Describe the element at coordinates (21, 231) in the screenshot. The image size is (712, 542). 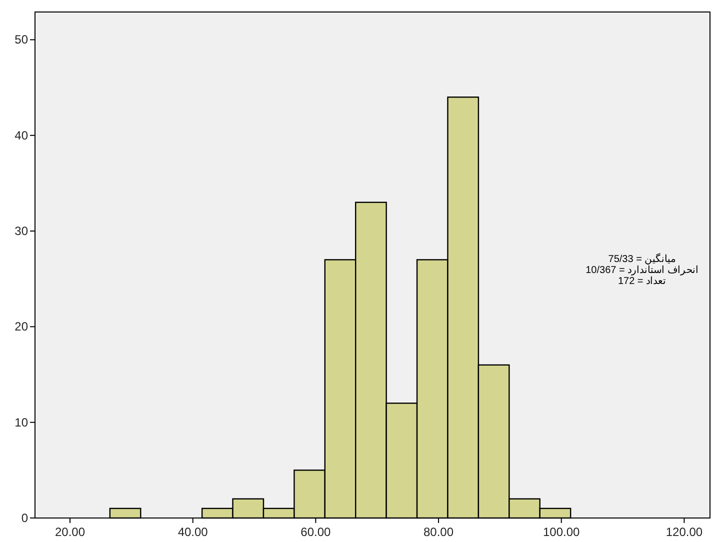
I see `y-tick-label: 30` at that location.